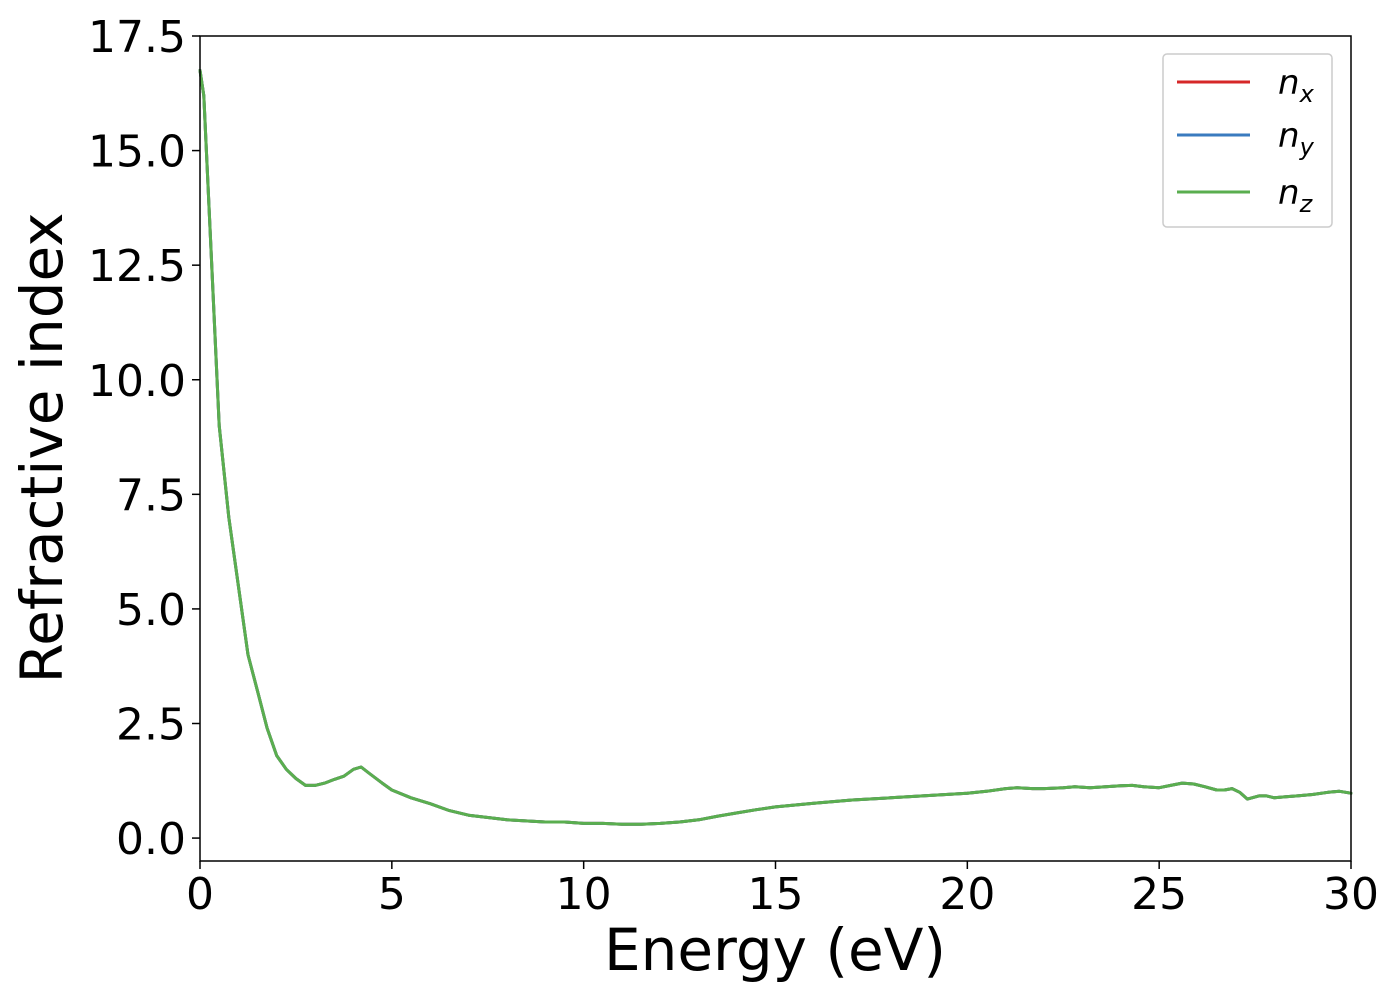 This screenshot has width=1400, height=1000. I want to click on x-tick-label: 25, so click(1159, 894).